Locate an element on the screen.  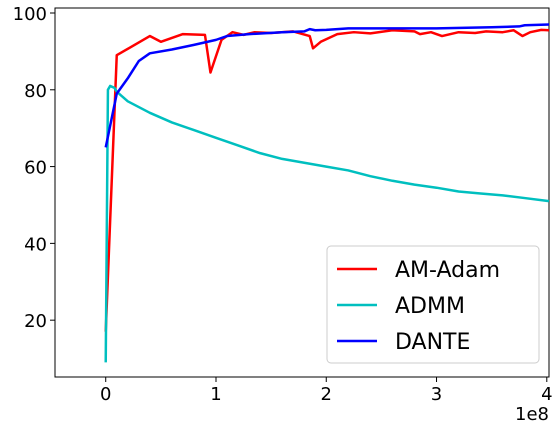
y-tick-label: 60 is located at coordinates (35, 168).